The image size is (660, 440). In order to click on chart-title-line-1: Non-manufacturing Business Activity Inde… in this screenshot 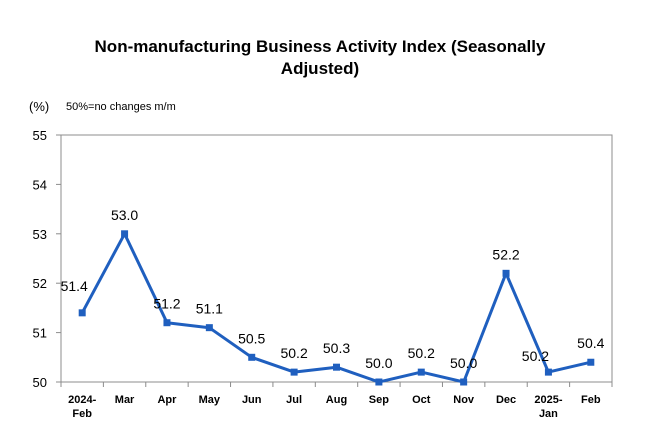, I will do `click(320, 46)`.